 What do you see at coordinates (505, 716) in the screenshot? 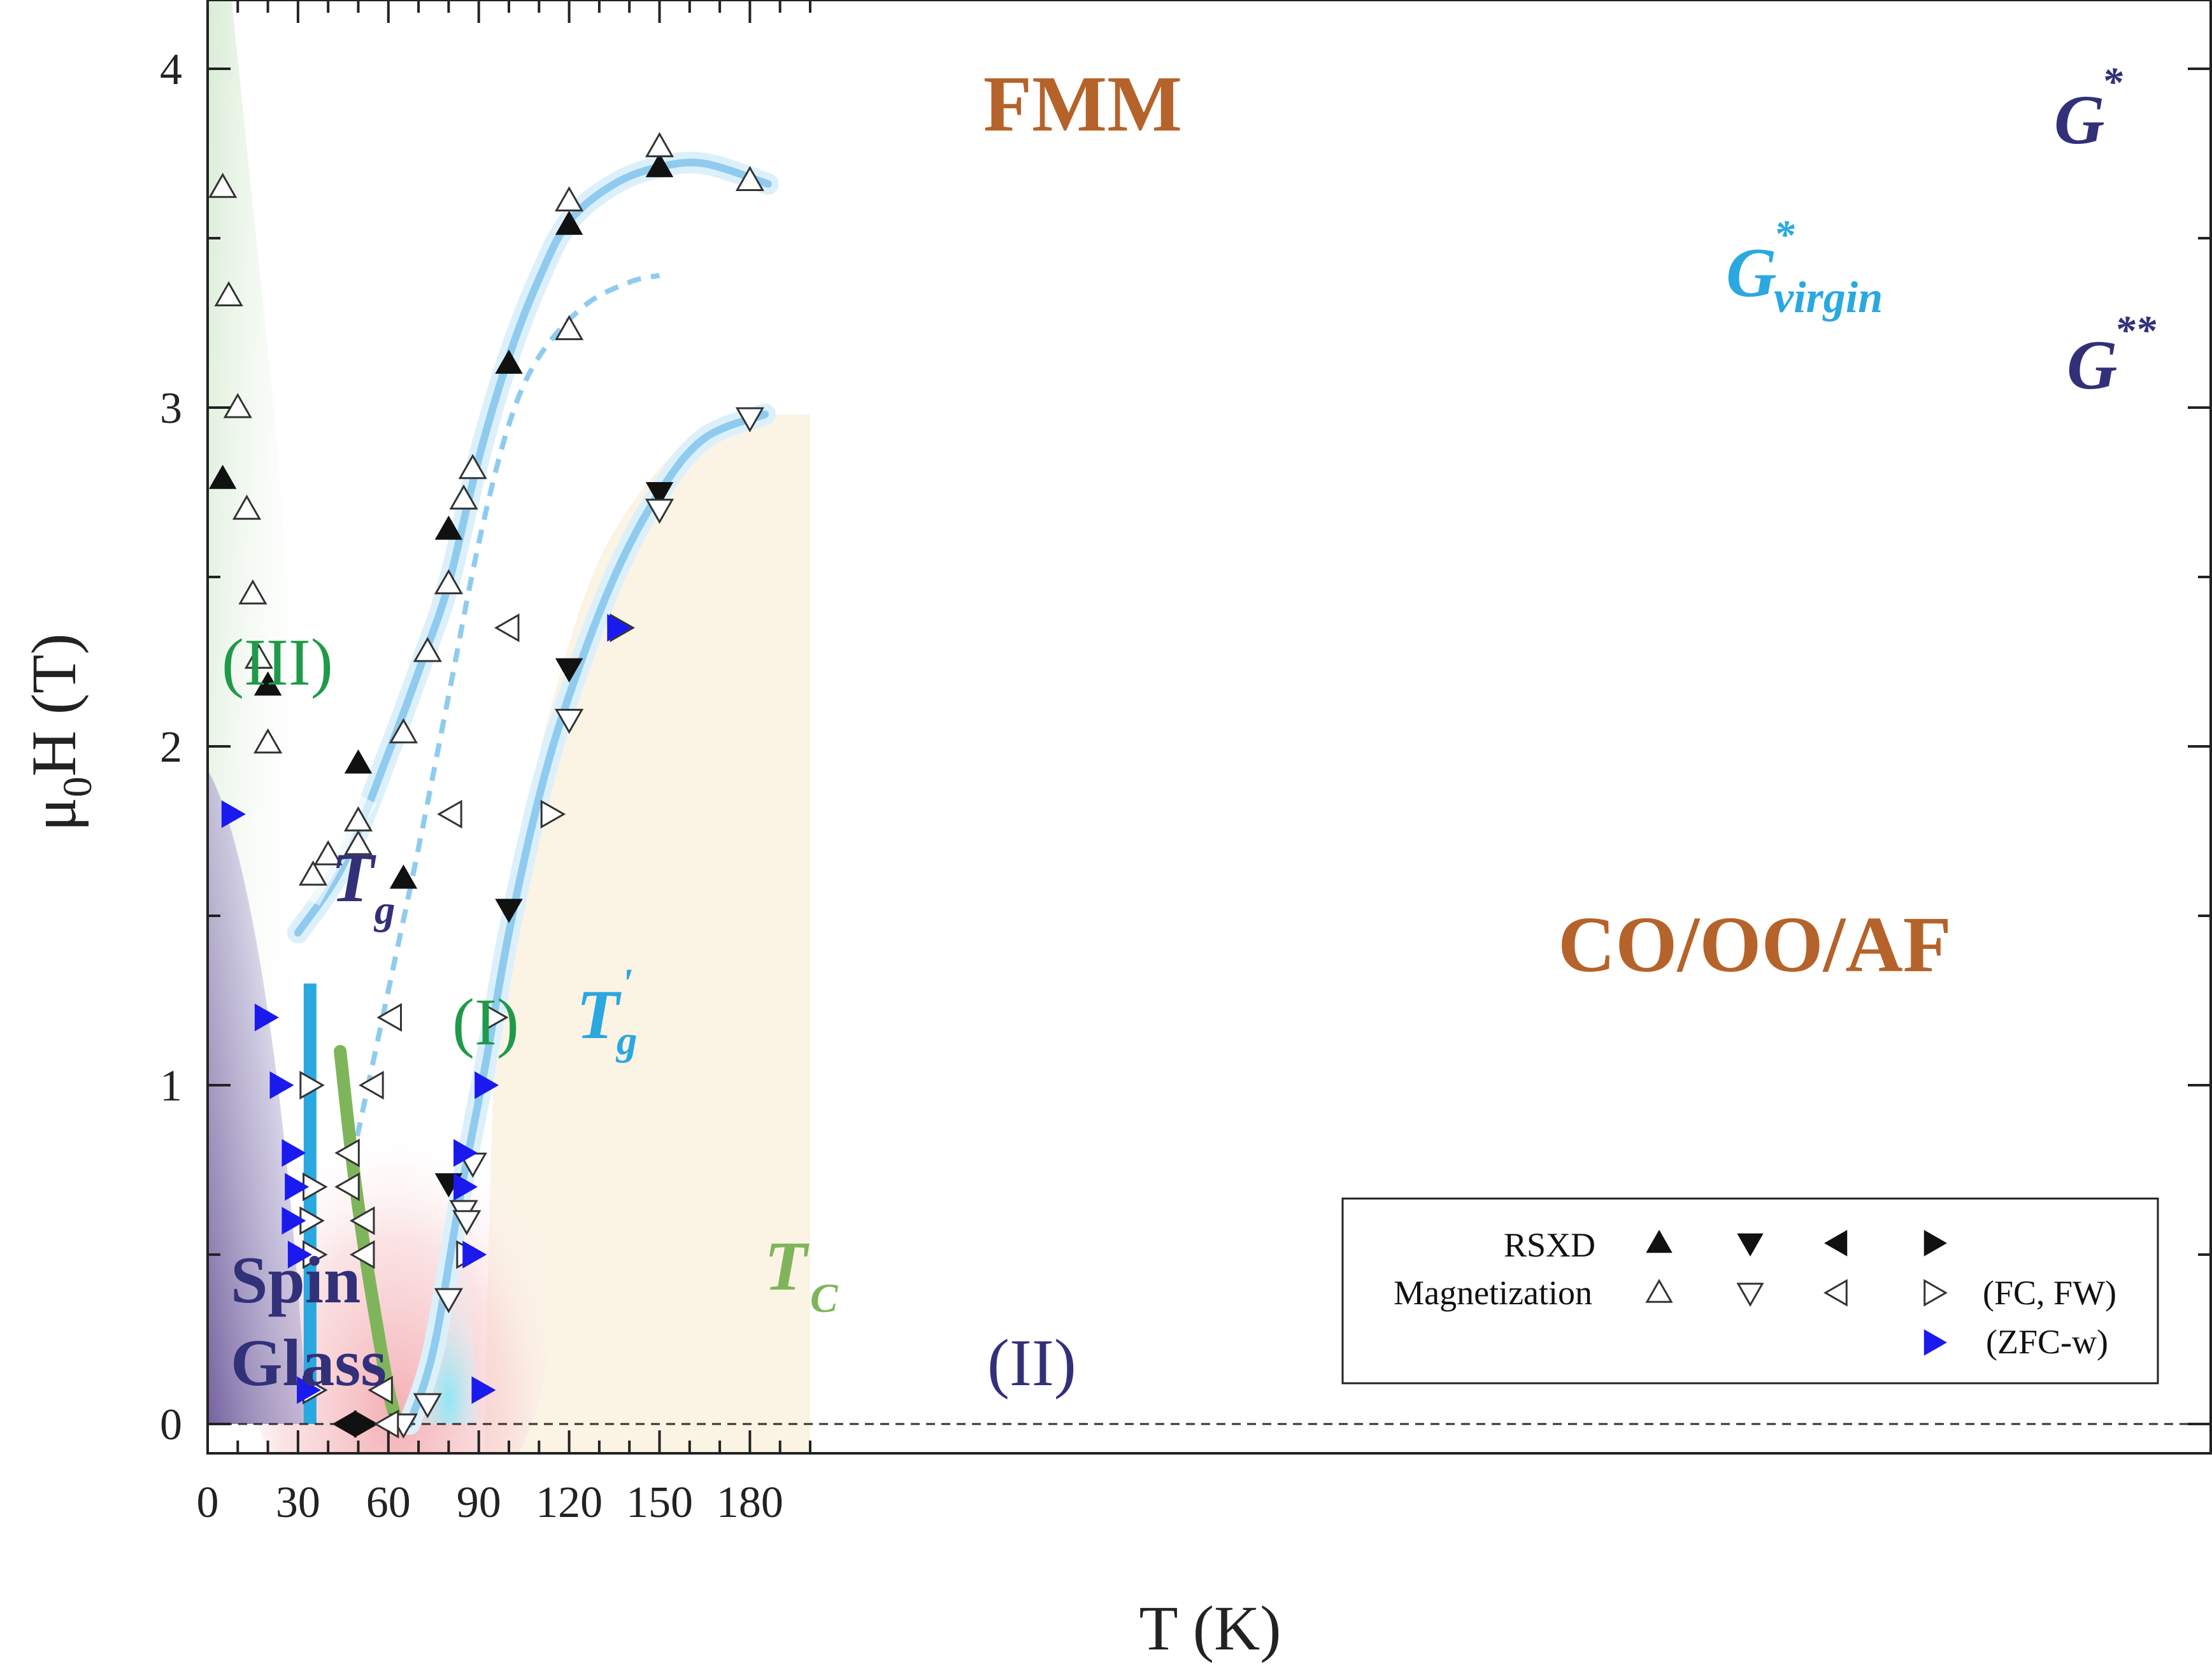
I see `line-g-virgin` at bounding box center [505, 716].